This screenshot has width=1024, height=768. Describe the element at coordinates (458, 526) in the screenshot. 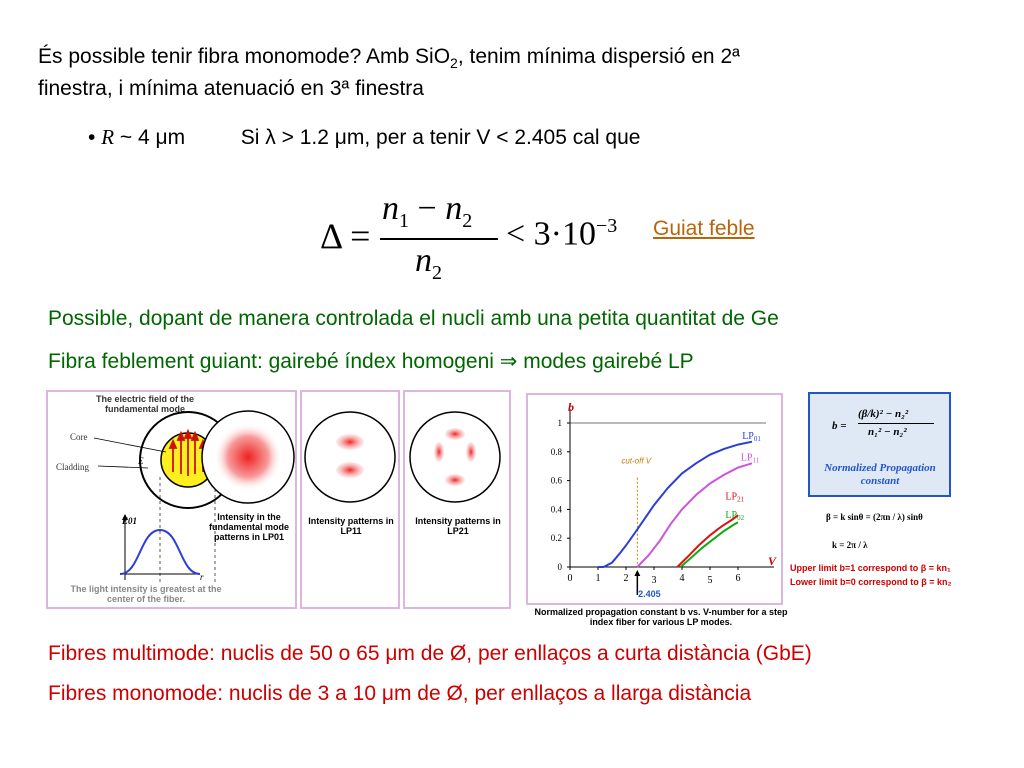

I see `lp21-caption: Intensity patterns in LP21` at that location.